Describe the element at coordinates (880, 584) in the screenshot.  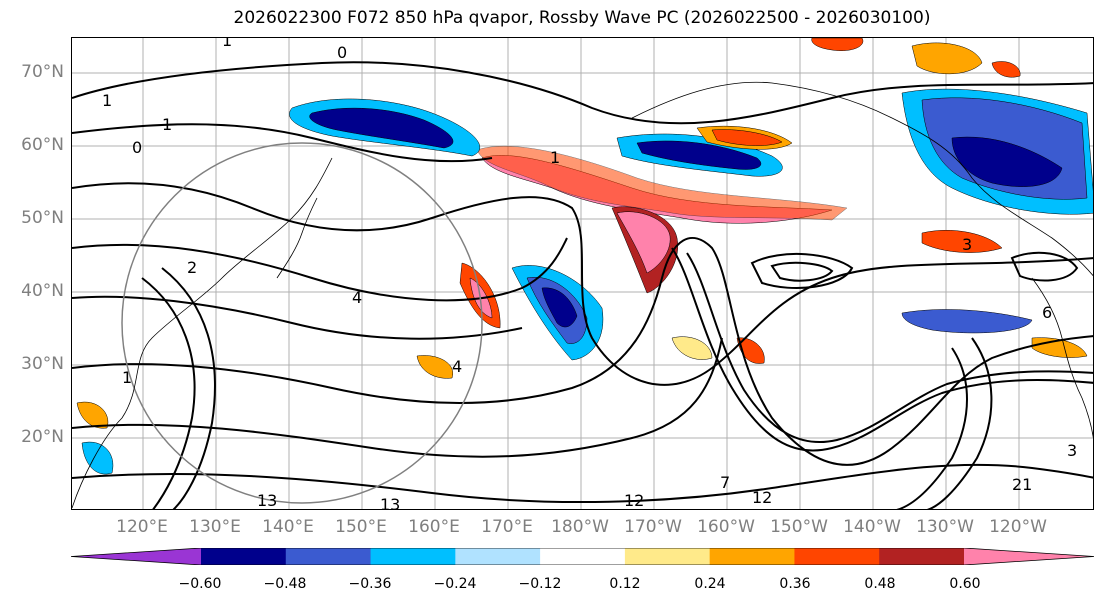
I see `colorbar-tick: 0.48` at that location.